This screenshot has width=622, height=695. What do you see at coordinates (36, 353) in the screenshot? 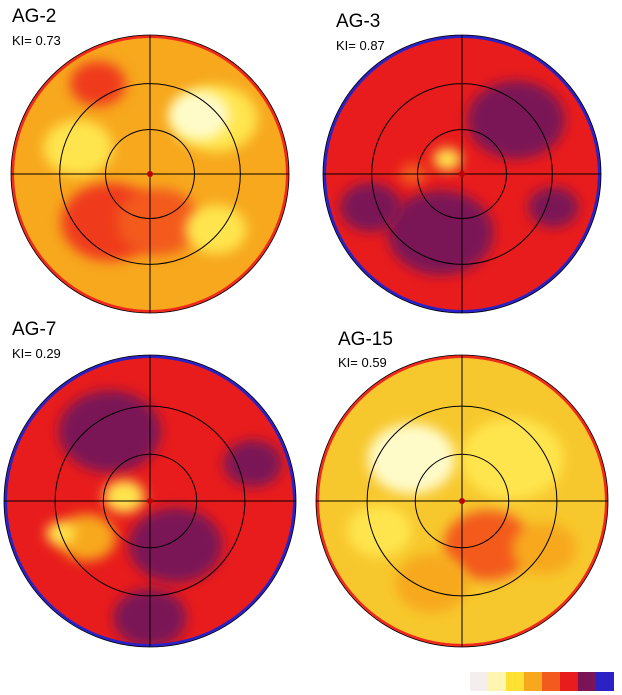
I see `ki-value: KI= 0.29` at bounding box center [36, 353].